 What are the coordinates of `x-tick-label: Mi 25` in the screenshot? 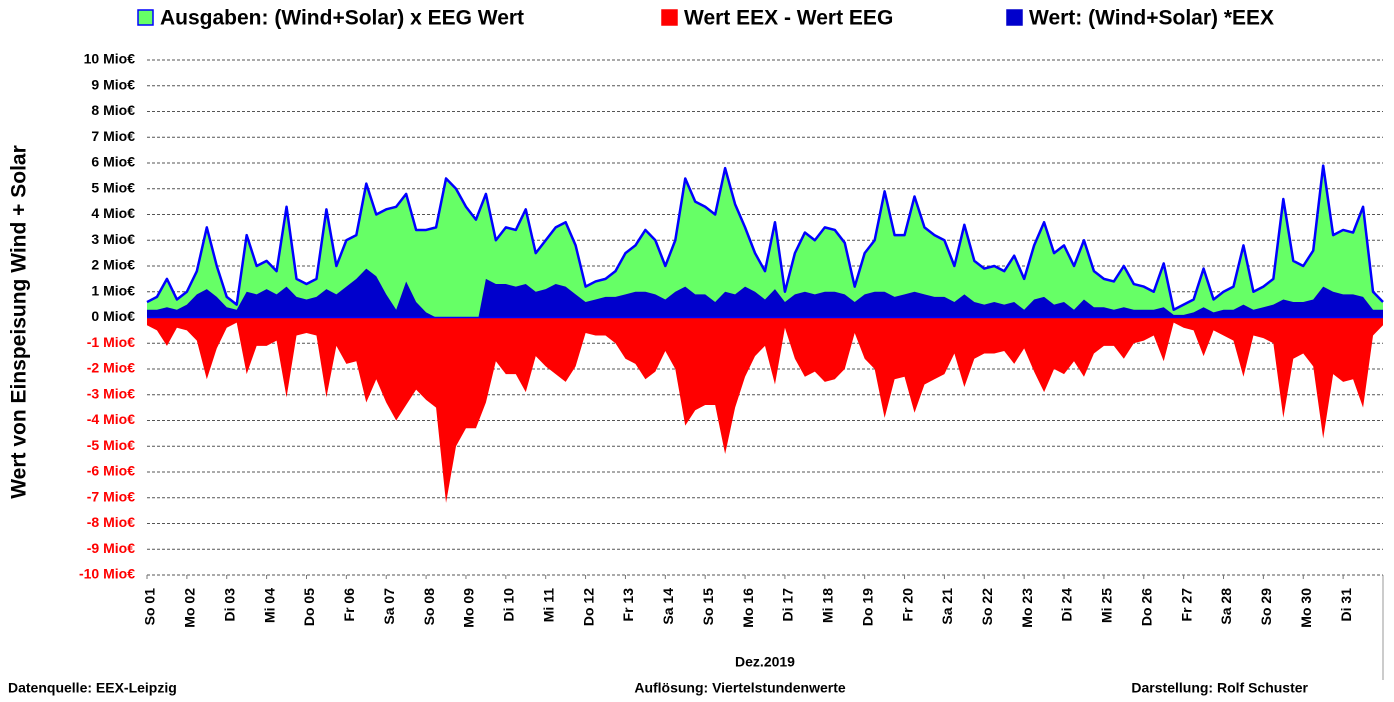 It's located at (1107, 605).